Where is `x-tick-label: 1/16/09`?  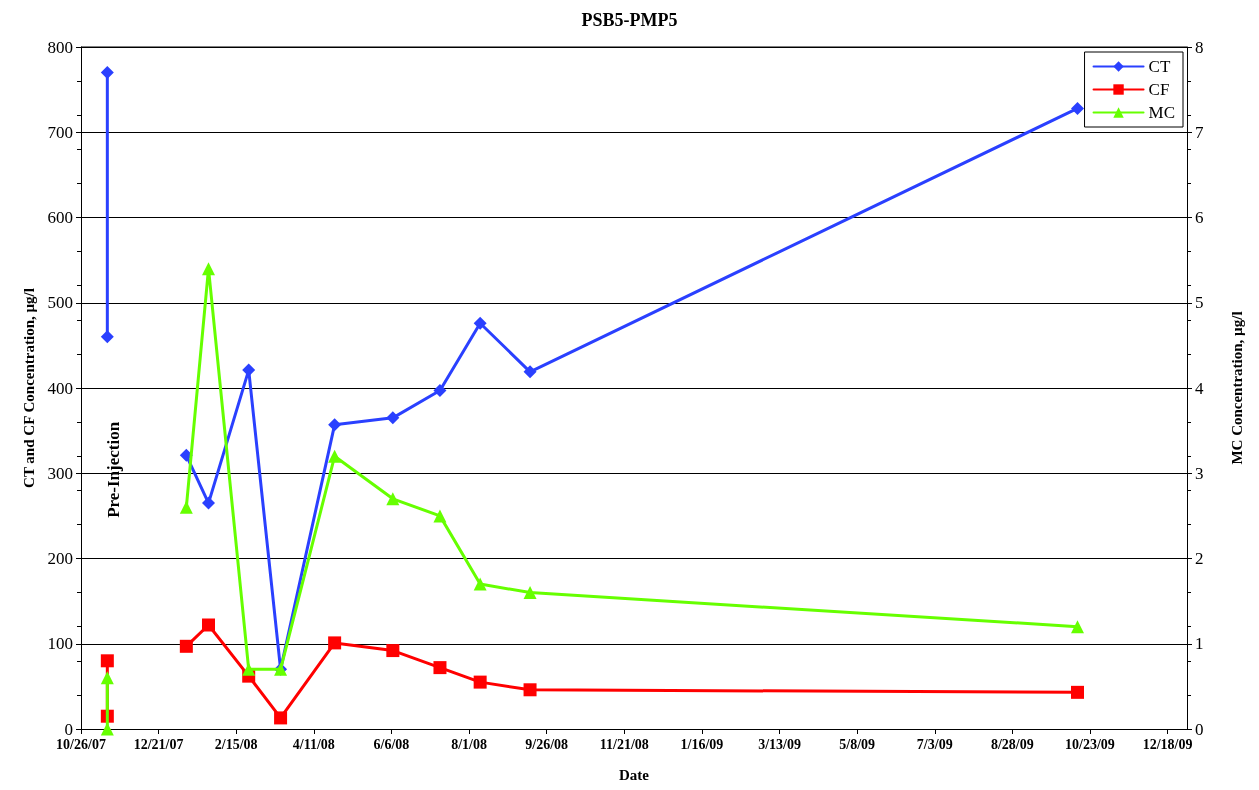 x-tick-label: 1/16/09 is located at coordinates (702, 744).